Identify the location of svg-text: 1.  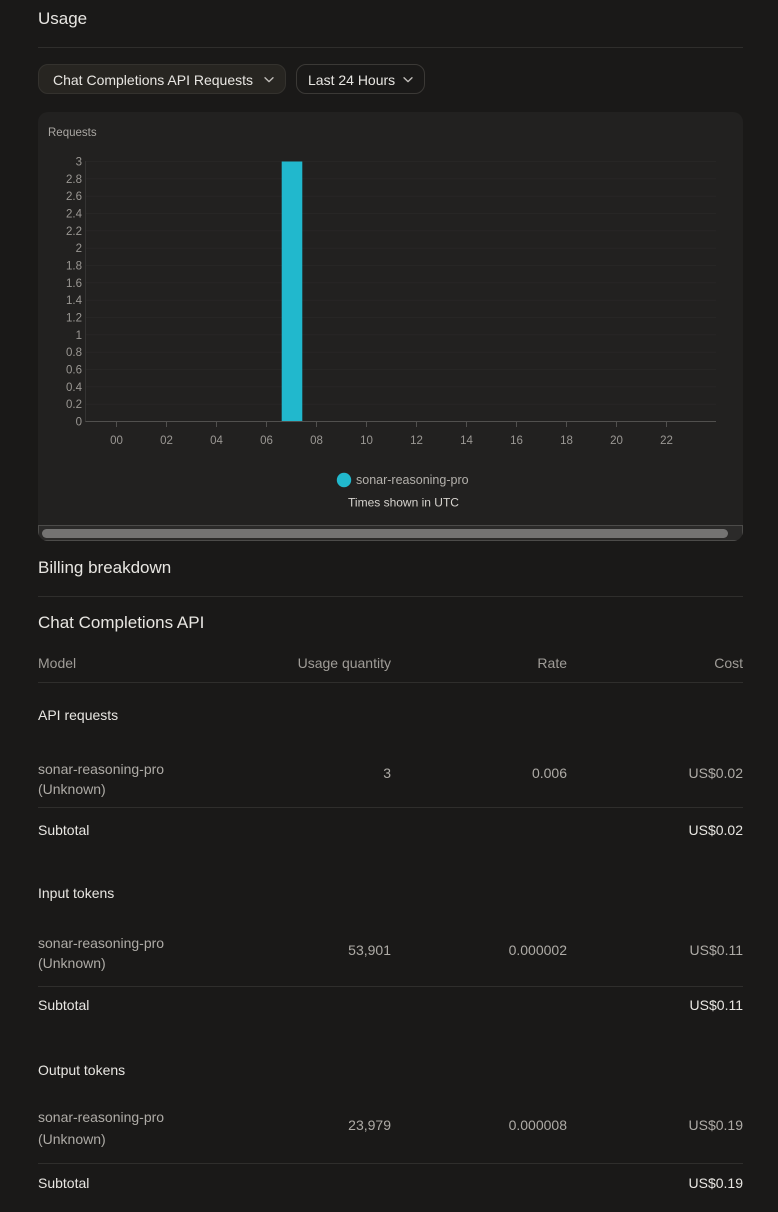
(79, 336).